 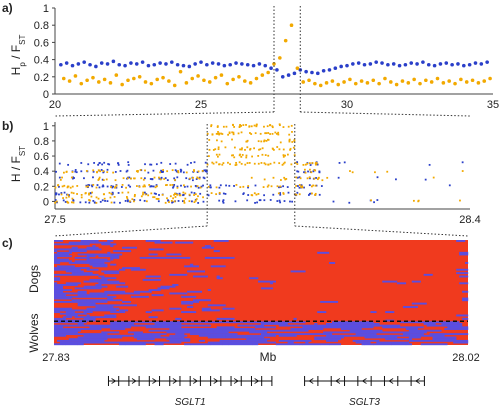 I want to click on panel-b-ylabel: H / FST, so click(x=18, y=164).